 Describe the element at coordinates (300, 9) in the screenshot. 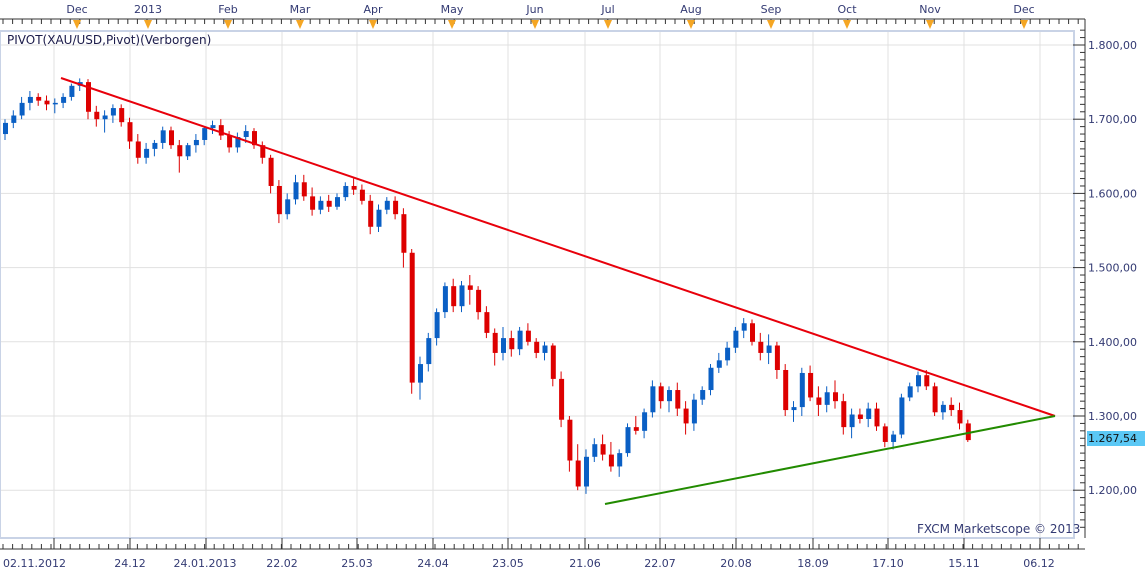

I see `top-axis-label: Mar` at that location.